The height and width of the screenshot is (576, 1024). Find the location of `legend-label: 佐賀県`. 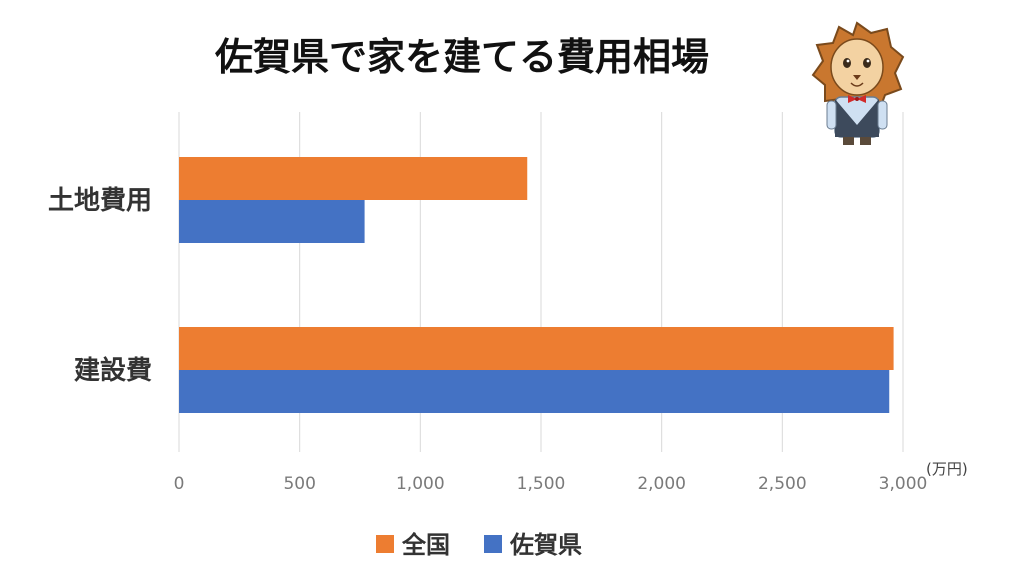

legend-label: 佐賀県 is located at coordinates (545, 545).